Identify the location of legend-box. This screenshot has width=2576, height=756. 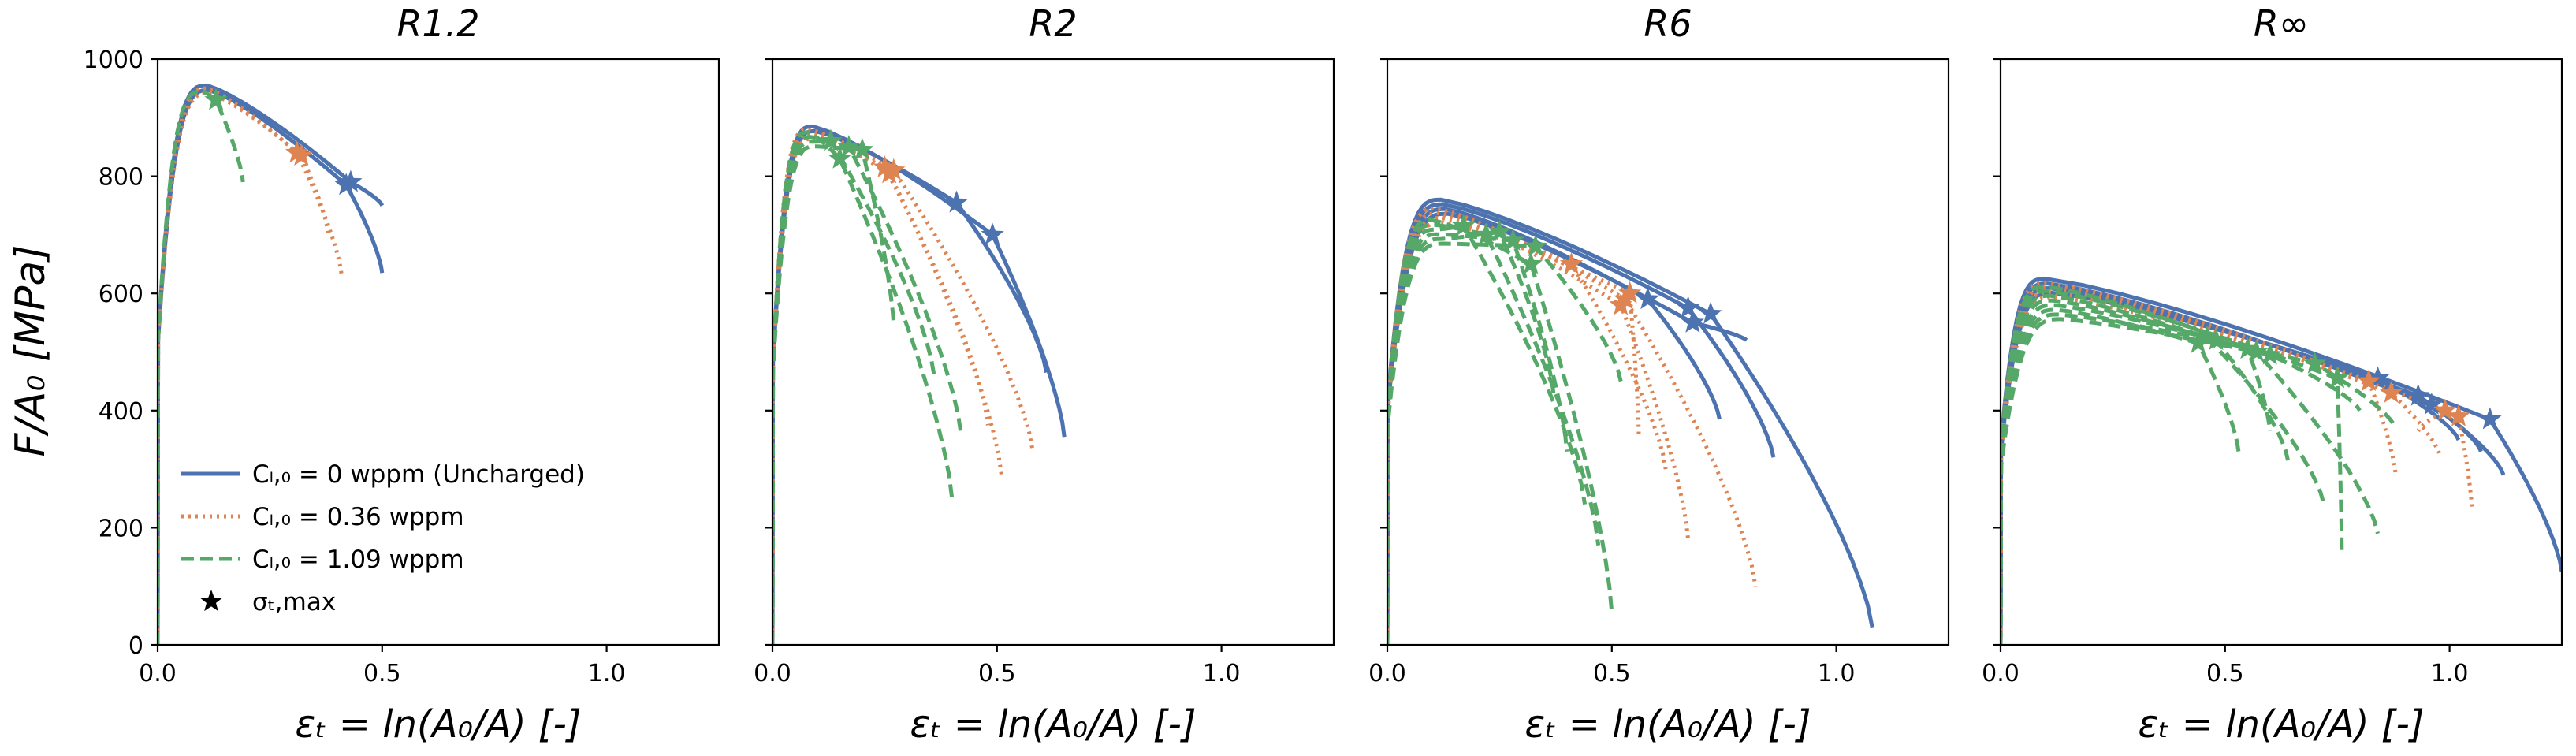
(408, 534).